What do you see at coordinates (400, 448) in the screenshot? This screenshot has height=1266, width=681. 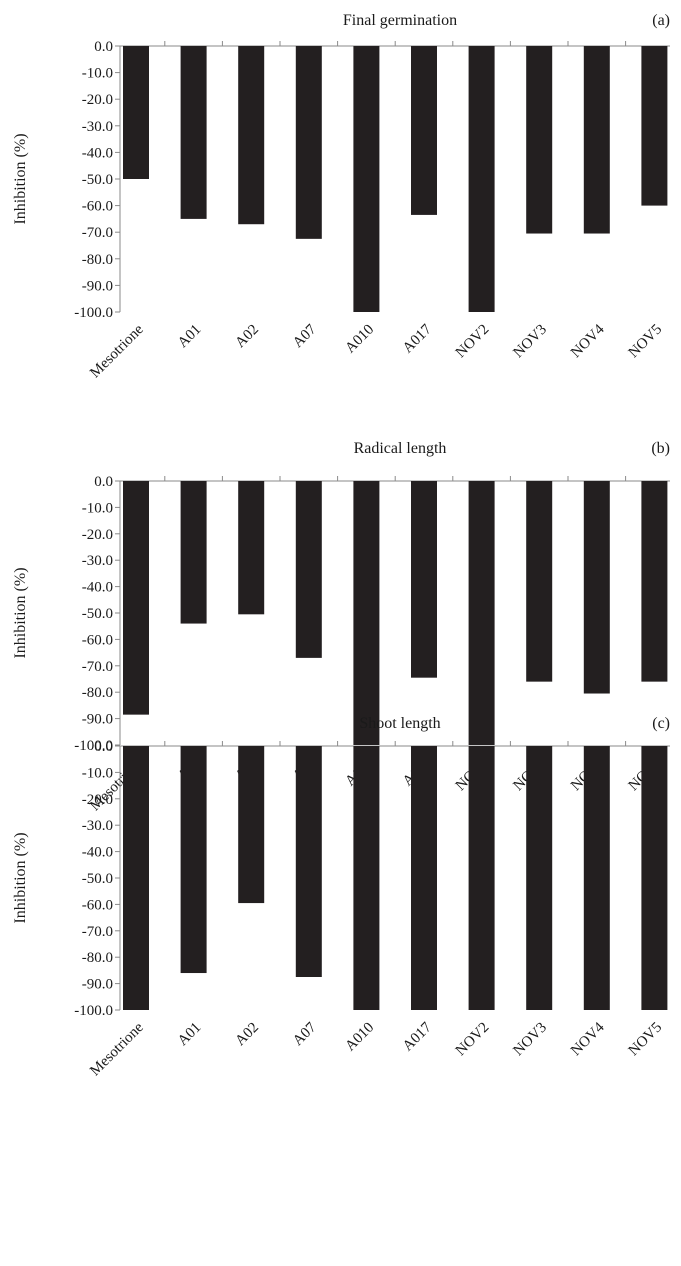 I see `chart-title: Radical length` at bounding box center [400, 448].